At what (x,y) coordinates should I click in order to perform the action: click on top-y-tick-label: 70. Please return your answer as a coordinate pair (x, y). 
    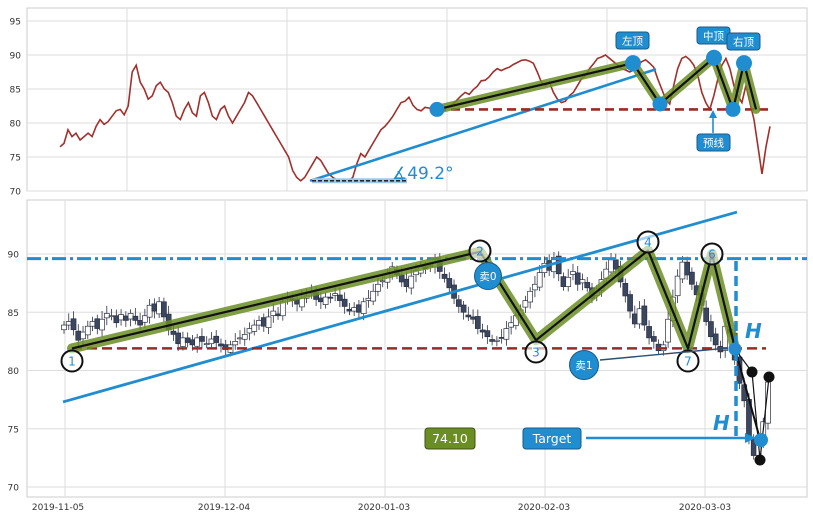
    Looking at the image, I should click on (16, 193).